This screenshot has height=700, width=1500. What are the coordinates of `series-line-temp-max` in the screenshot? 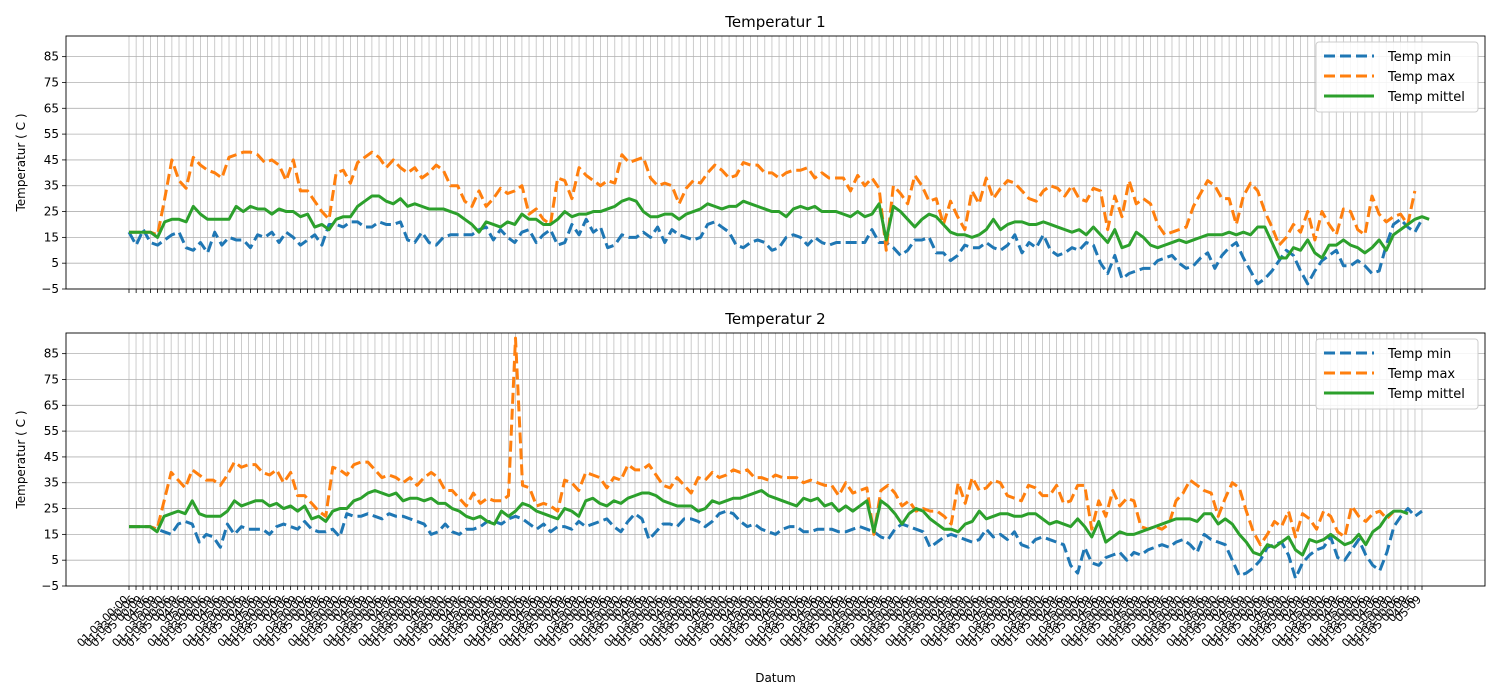 It's located at (773, 201).